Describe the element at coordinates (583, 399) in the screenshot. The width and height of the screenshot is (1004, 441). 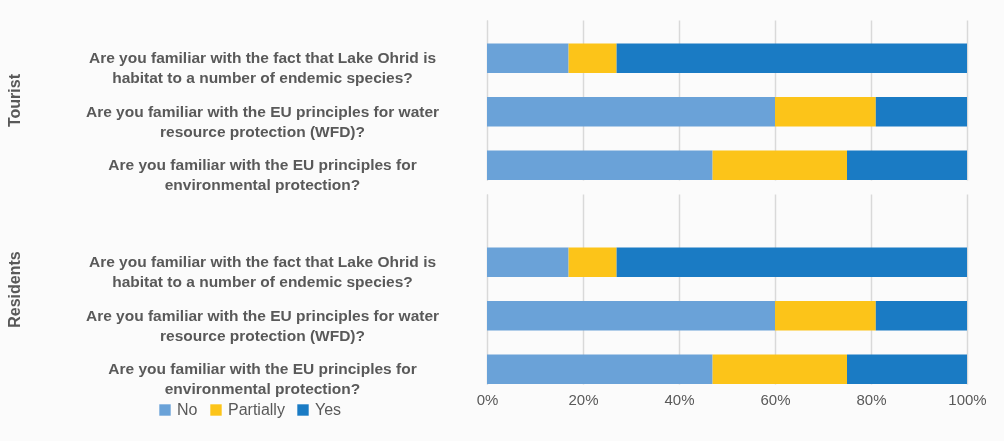
I see `x-tick-label: 20%` at that location.